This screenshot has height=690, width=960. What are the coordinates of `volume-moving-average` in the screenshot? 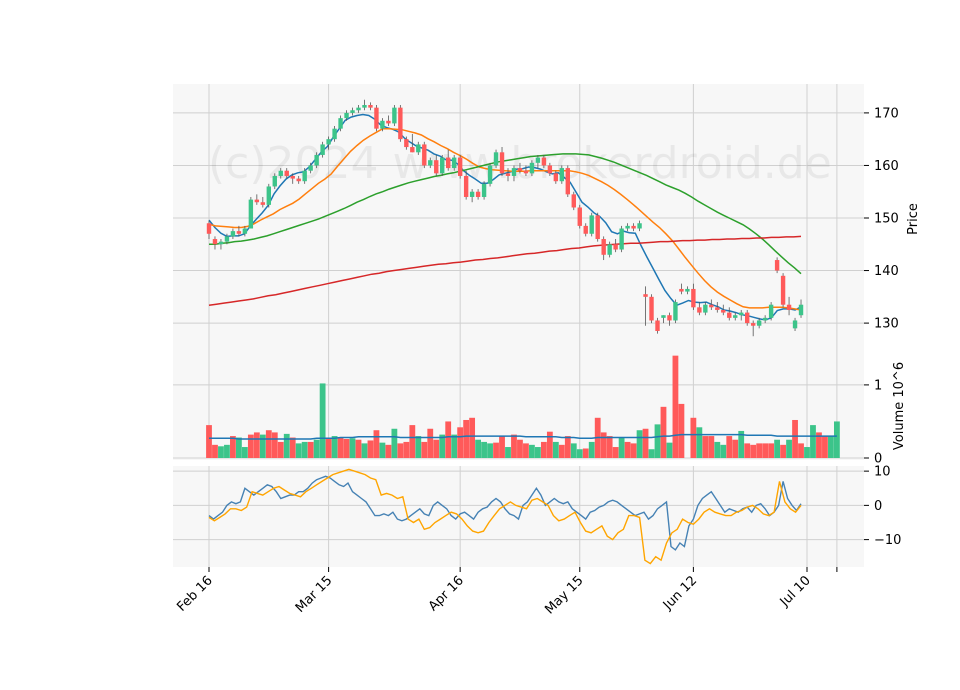 It's located at (523, 436).